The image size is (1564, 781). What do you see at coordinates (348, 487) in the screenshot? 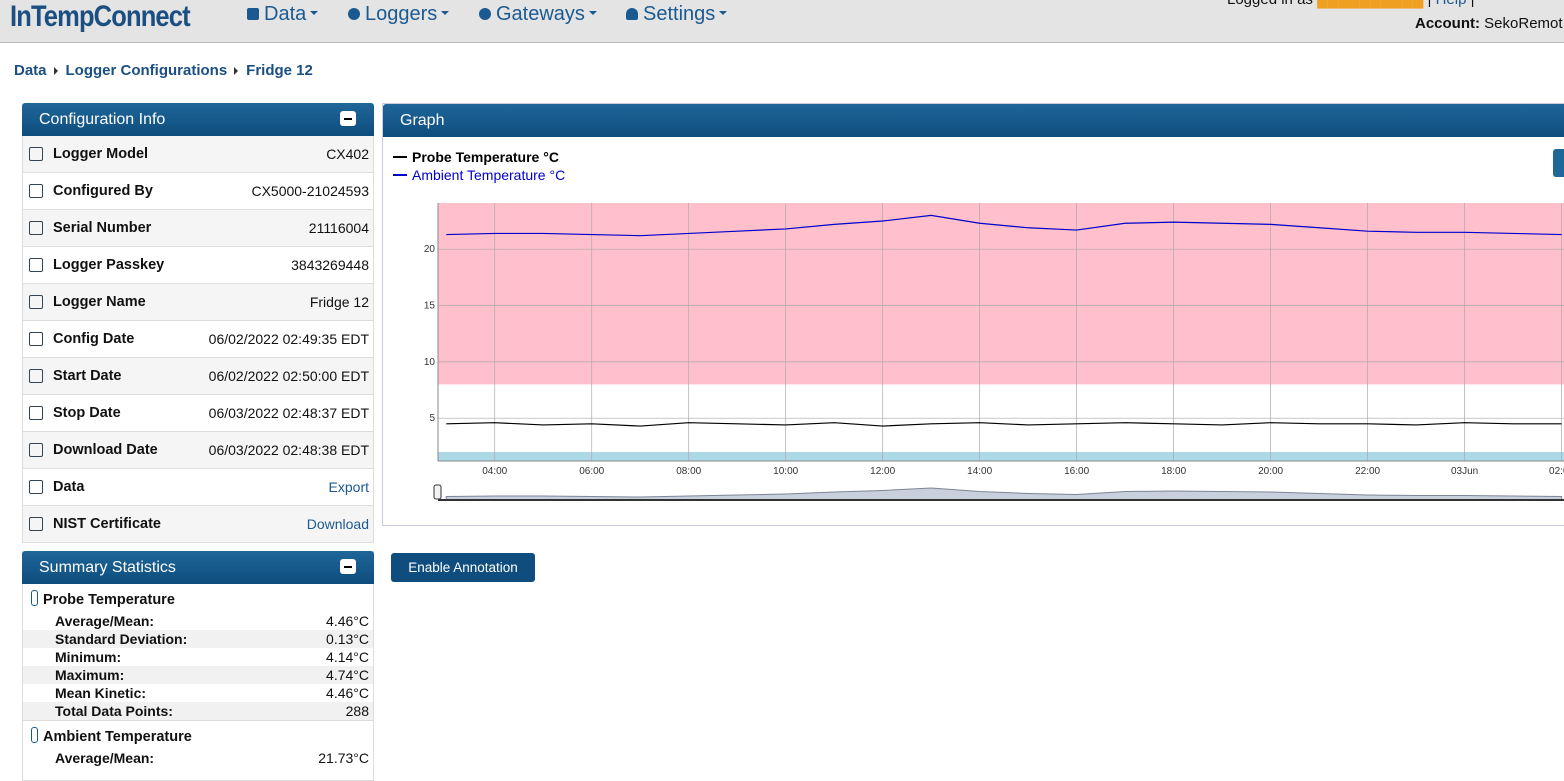
I see `config-value: Export` at bounding box center [348, 487].